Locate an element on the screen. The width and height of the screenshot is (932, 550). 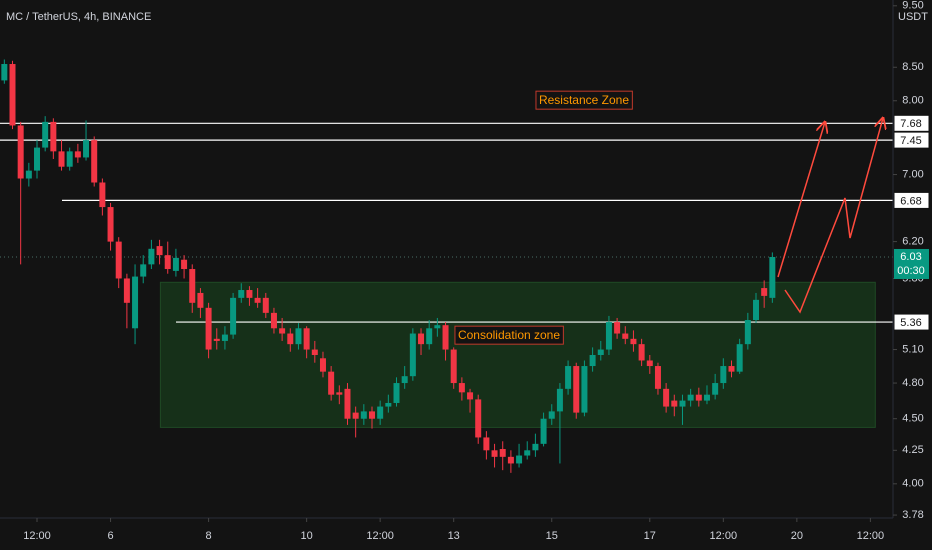
annotation-text: Resistance Zone is located at coordinates (584, 100).